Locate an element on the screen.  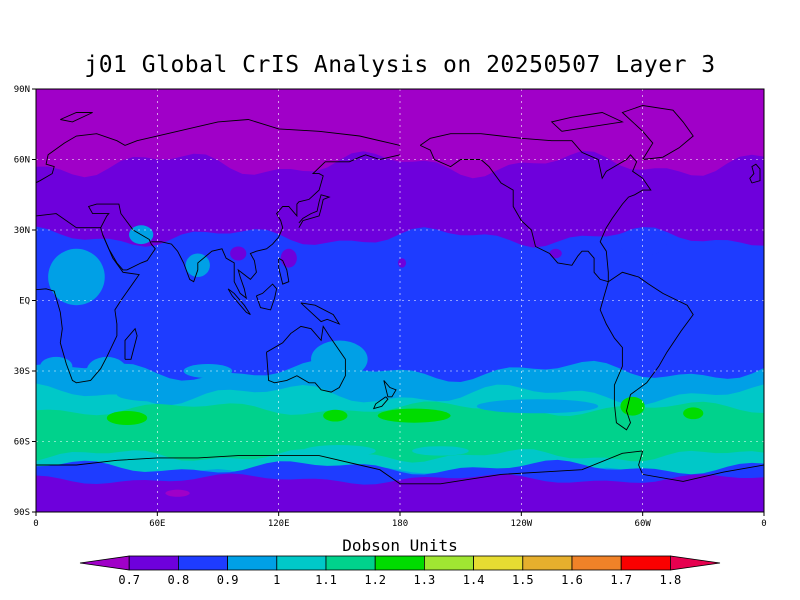
blob-purple-pac is located at coordinates (402, 263).